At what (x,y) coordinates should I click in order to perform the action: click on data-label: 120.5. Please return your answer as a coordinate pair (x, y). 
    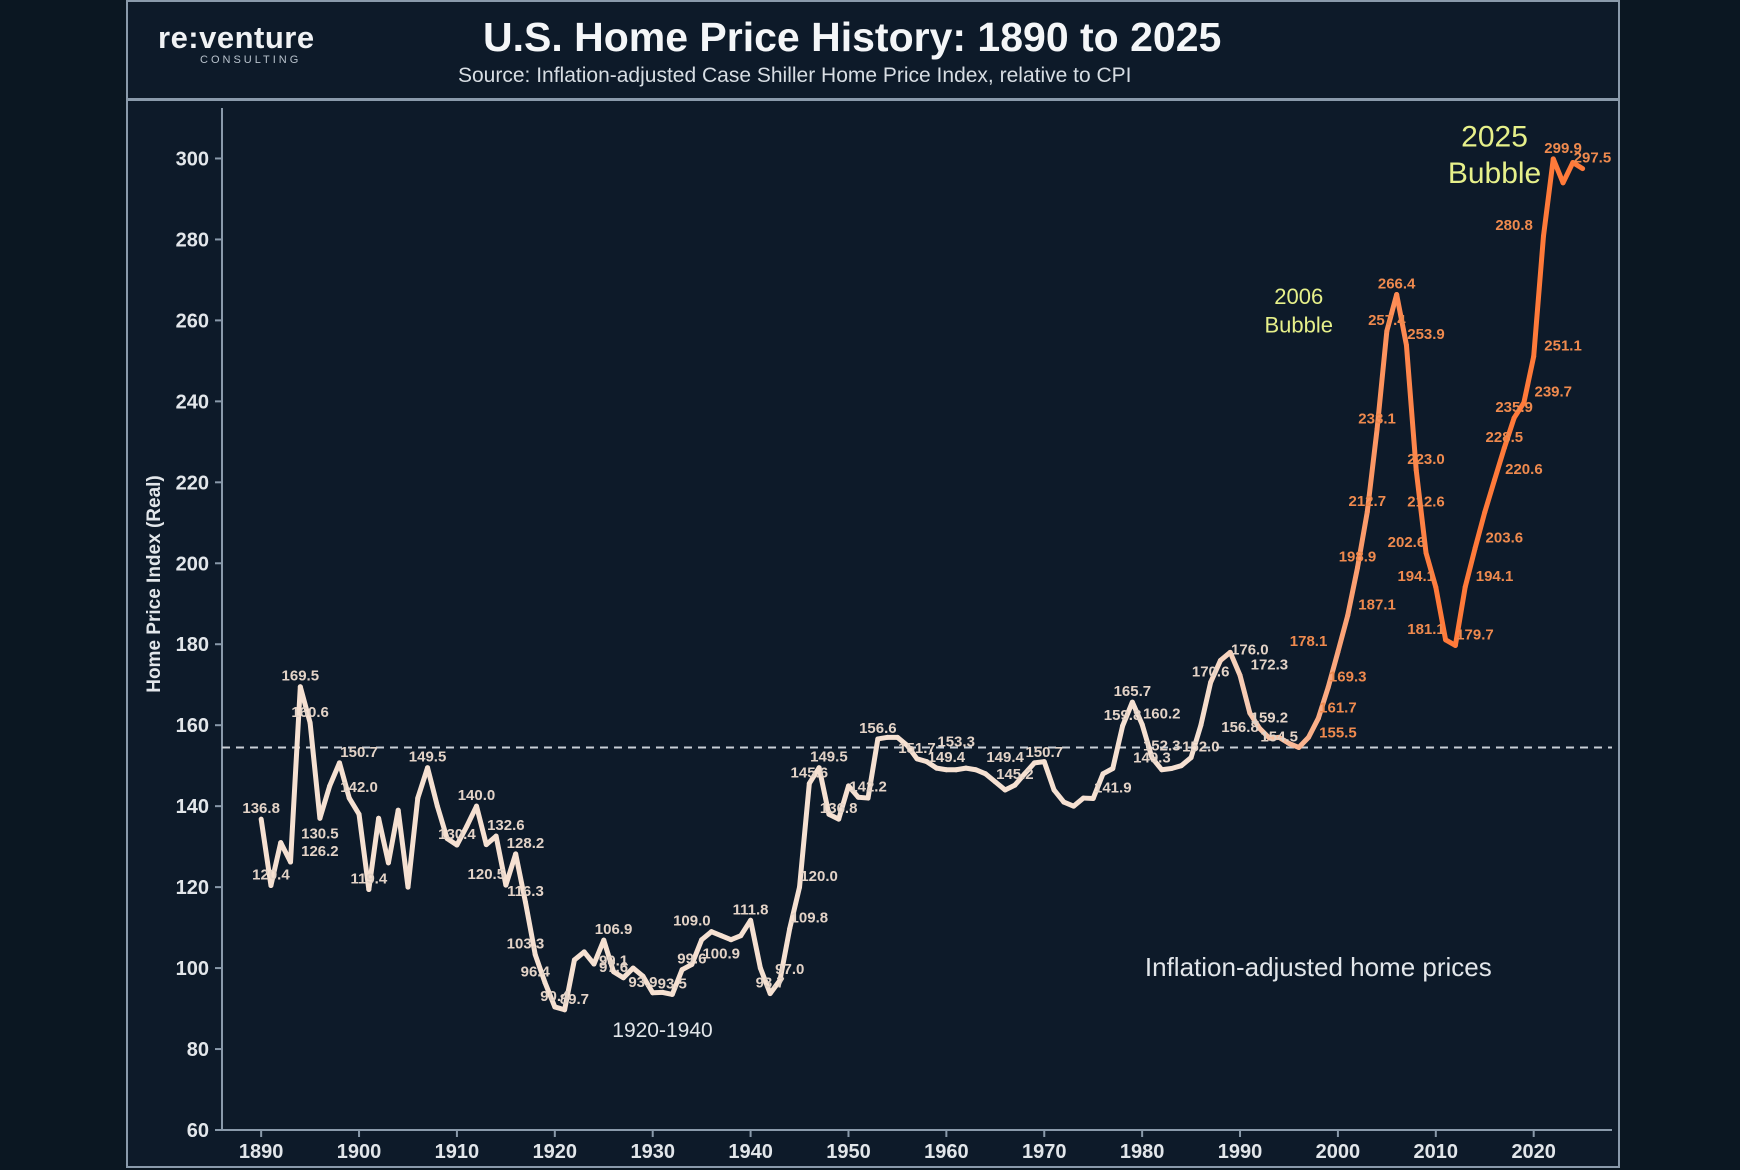
    Looking at the image, I should click on (487, 874).